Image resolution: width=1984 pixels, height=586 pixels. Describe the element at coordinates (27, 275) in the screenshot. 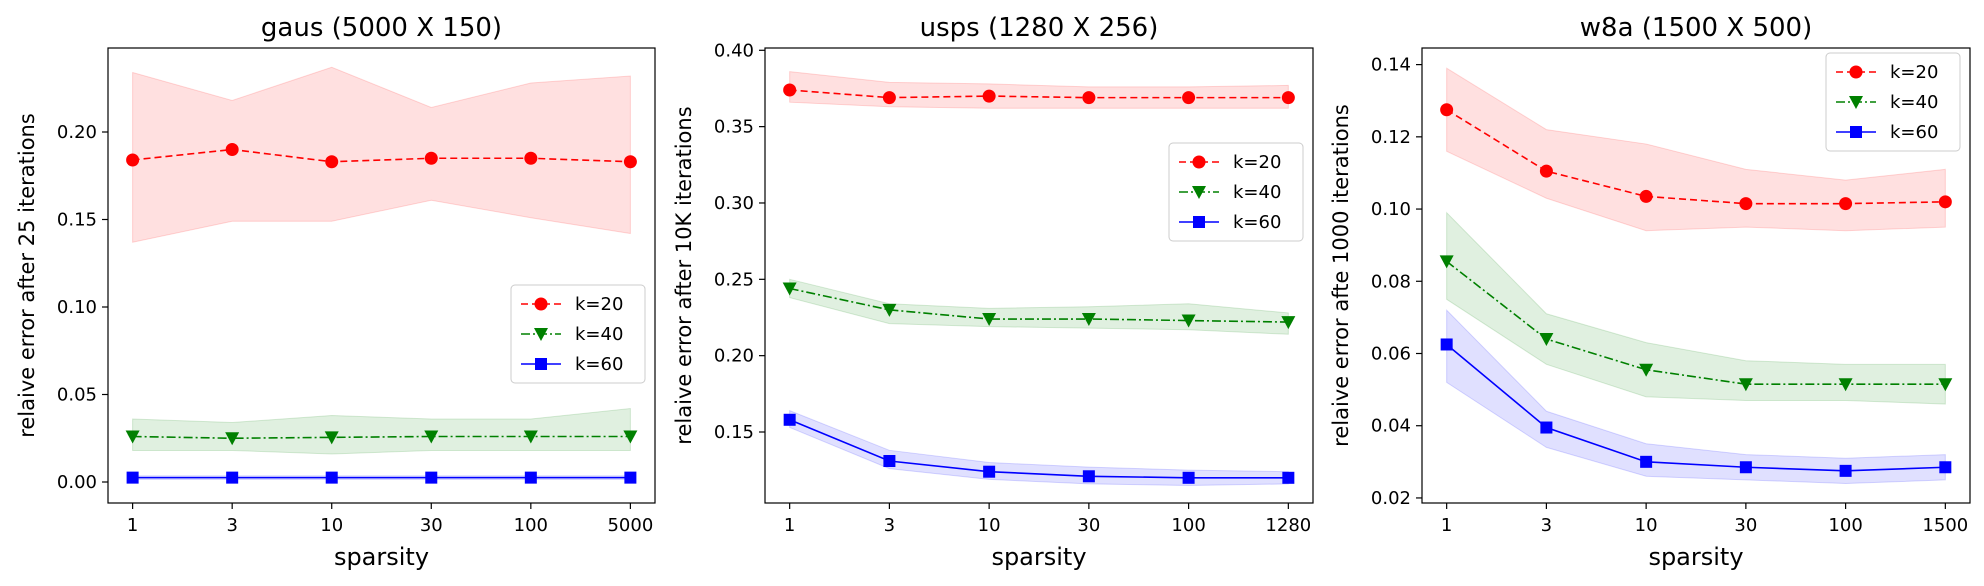

I see `y-axis-label: relaive error after 25 iterations` at that location.